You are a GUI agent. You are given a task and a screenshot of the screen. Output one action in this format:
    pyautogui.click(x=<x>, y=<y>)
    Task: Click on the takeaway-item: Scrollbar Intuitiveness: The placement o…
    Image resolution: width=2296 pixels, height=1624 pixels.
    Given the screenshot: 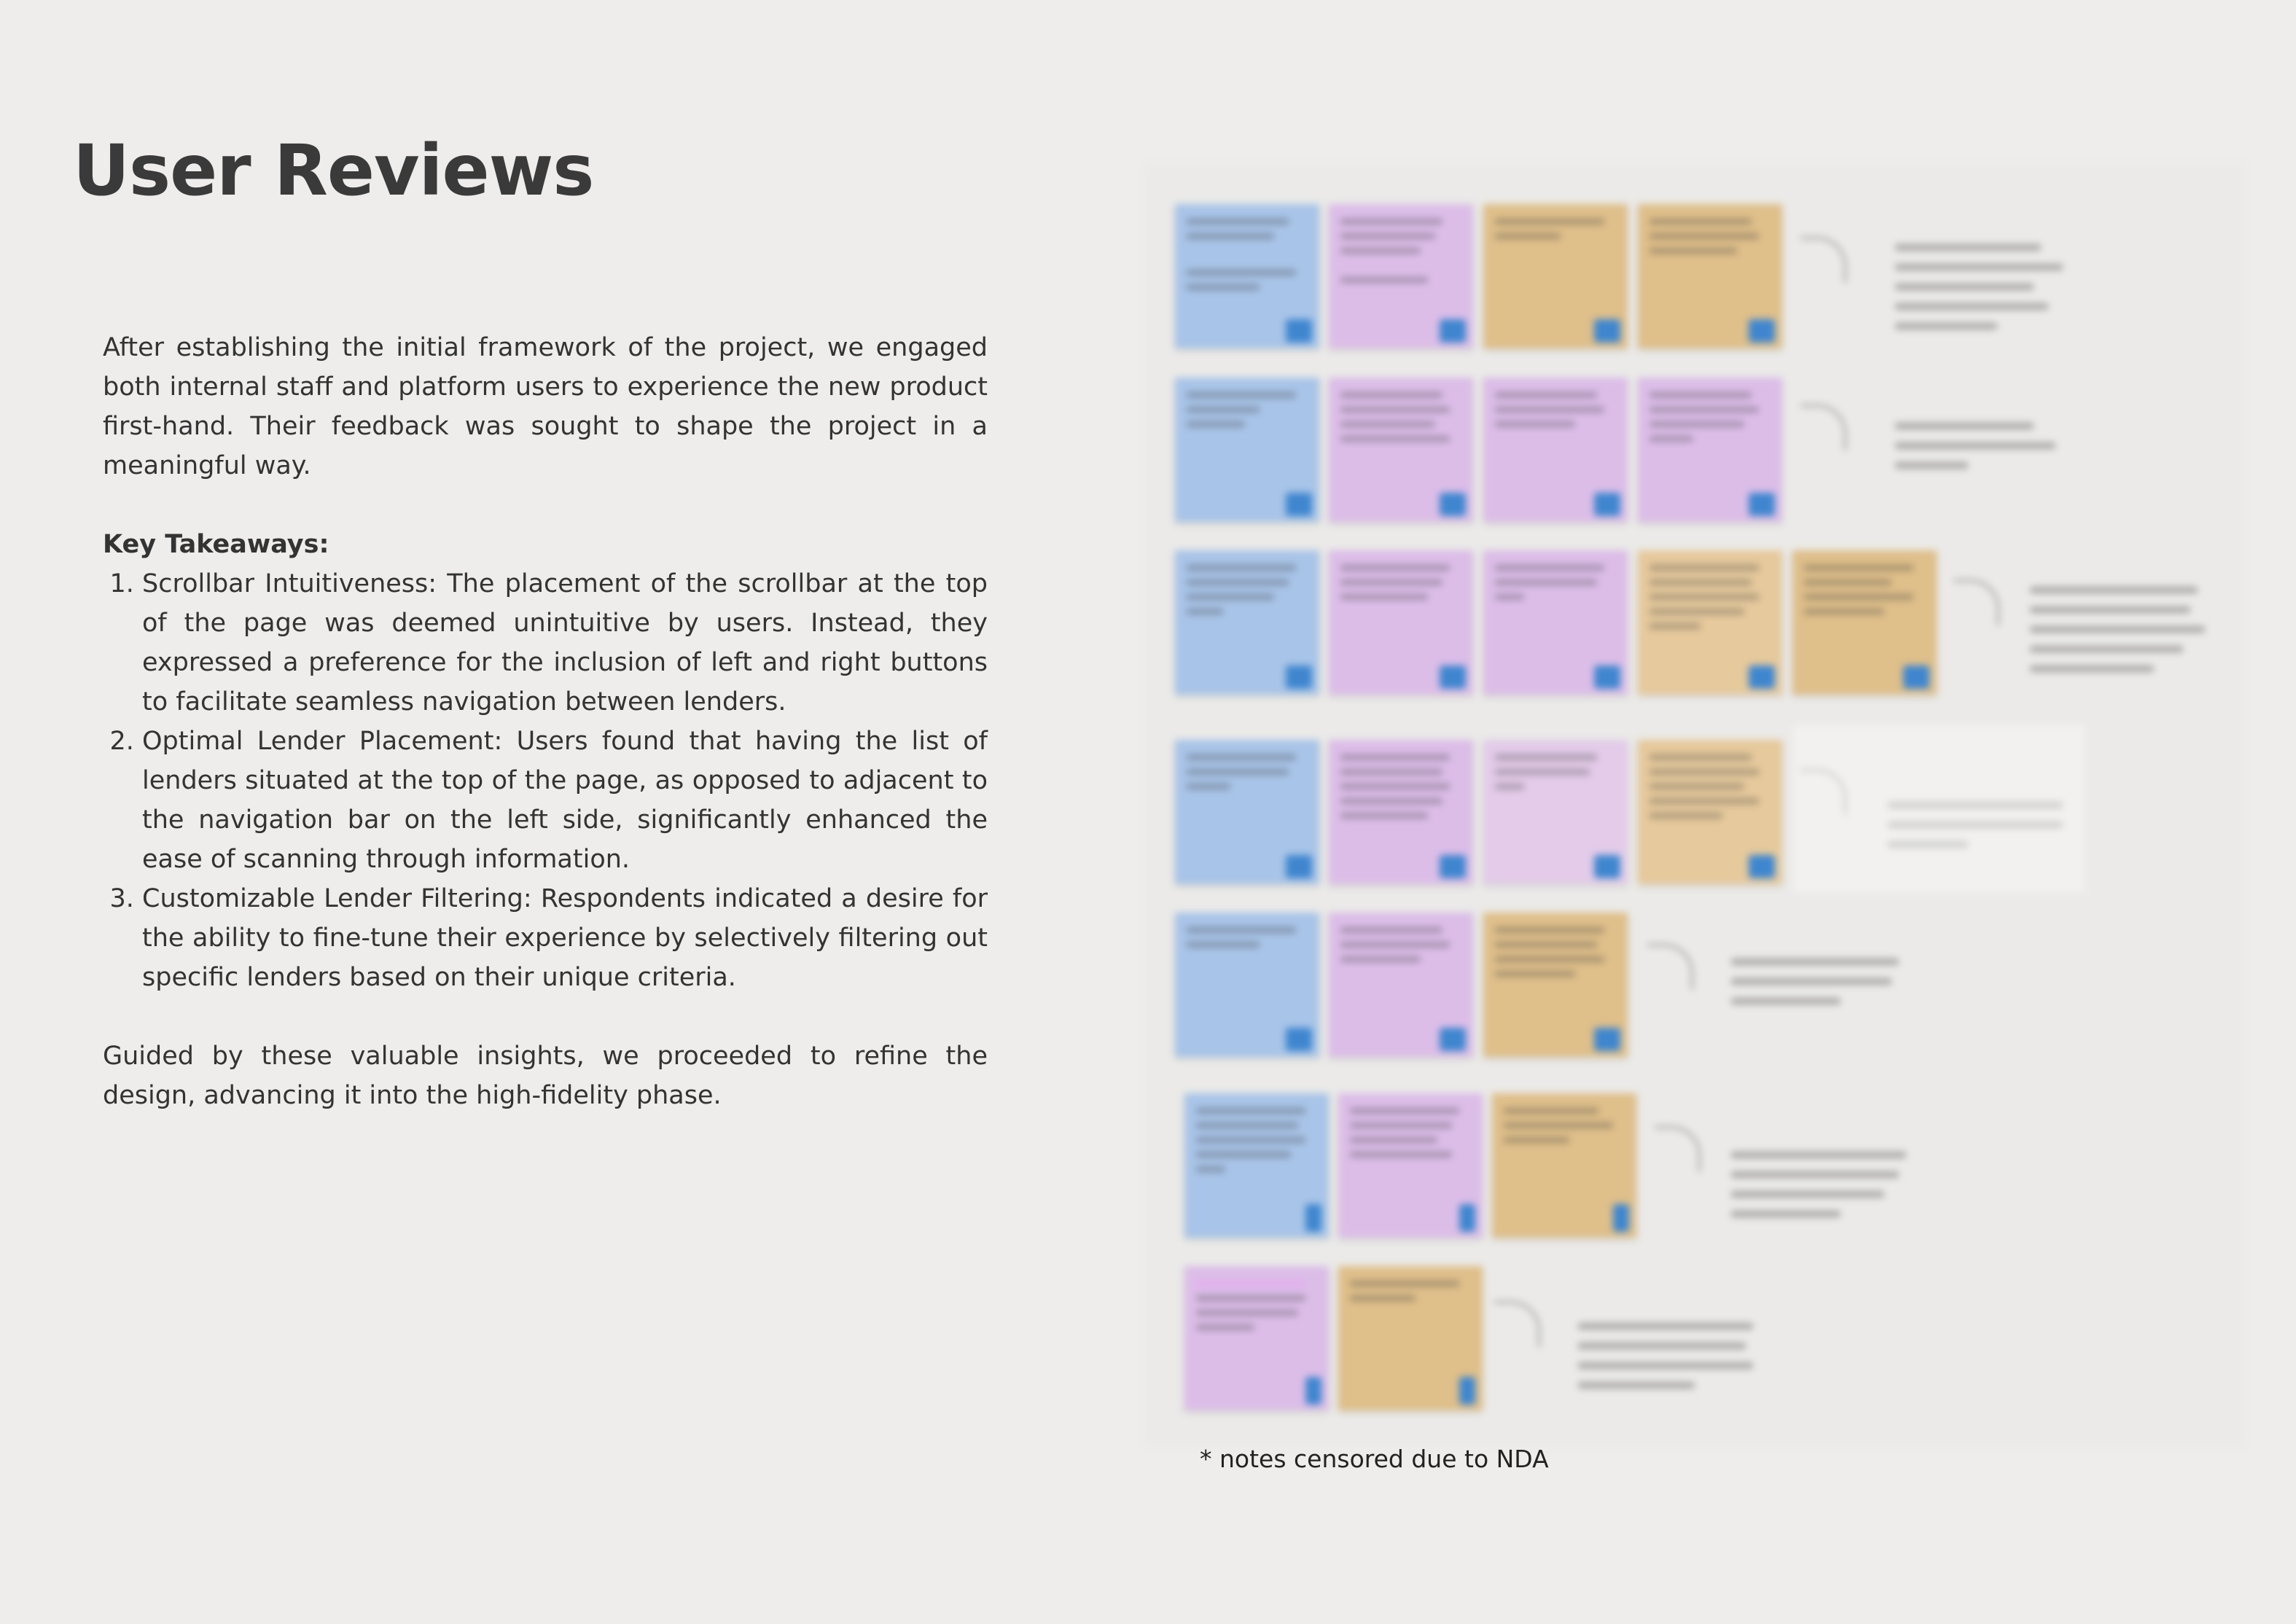 What is the action you would take?
    pyautogui.click(x=565, y=643)
    